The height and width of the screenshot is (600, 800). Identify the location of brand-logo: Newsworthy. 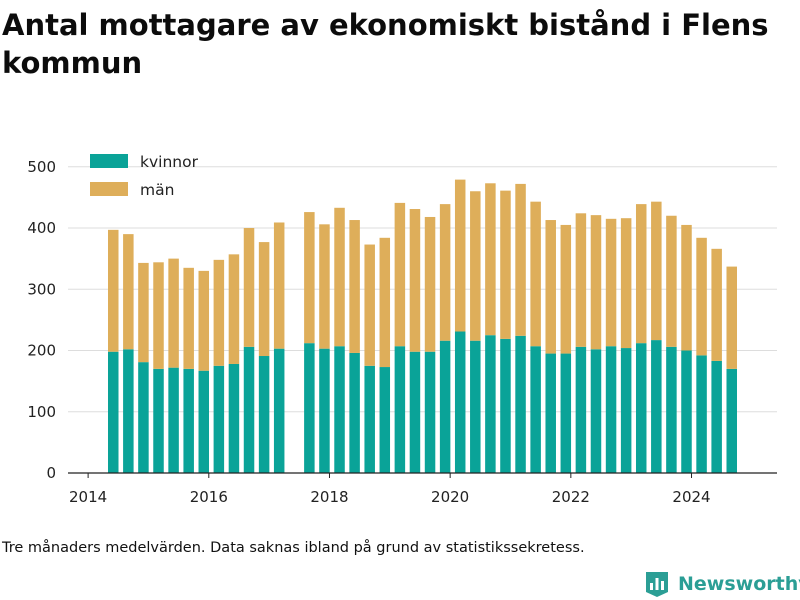
(722, 584).